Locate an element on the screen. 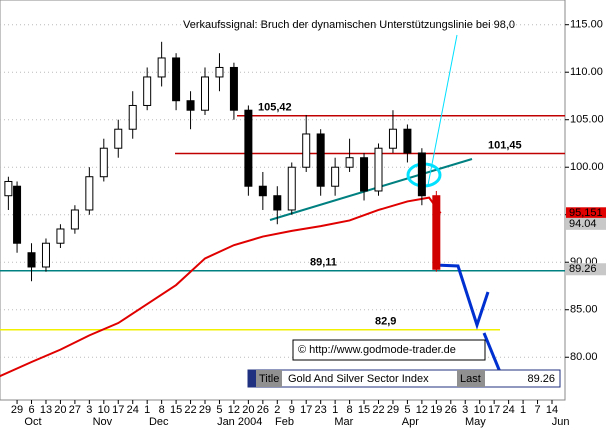 Image resolution: width=607 pixels, height=430 pixels. y-tick-label: 80.00 is located at coordinates (584, 357).